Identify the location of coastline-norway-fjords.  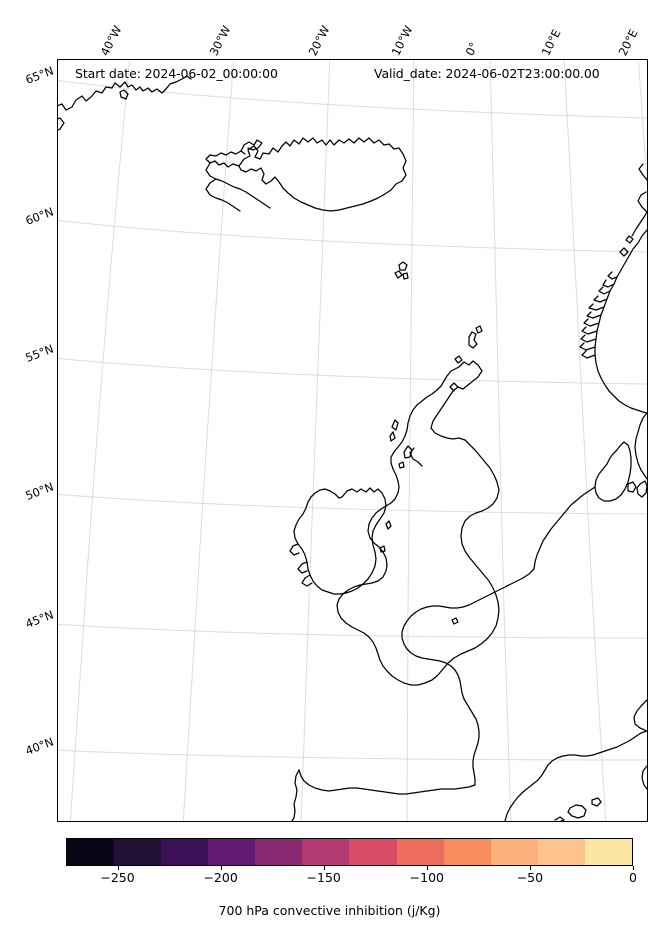
(612, 275).